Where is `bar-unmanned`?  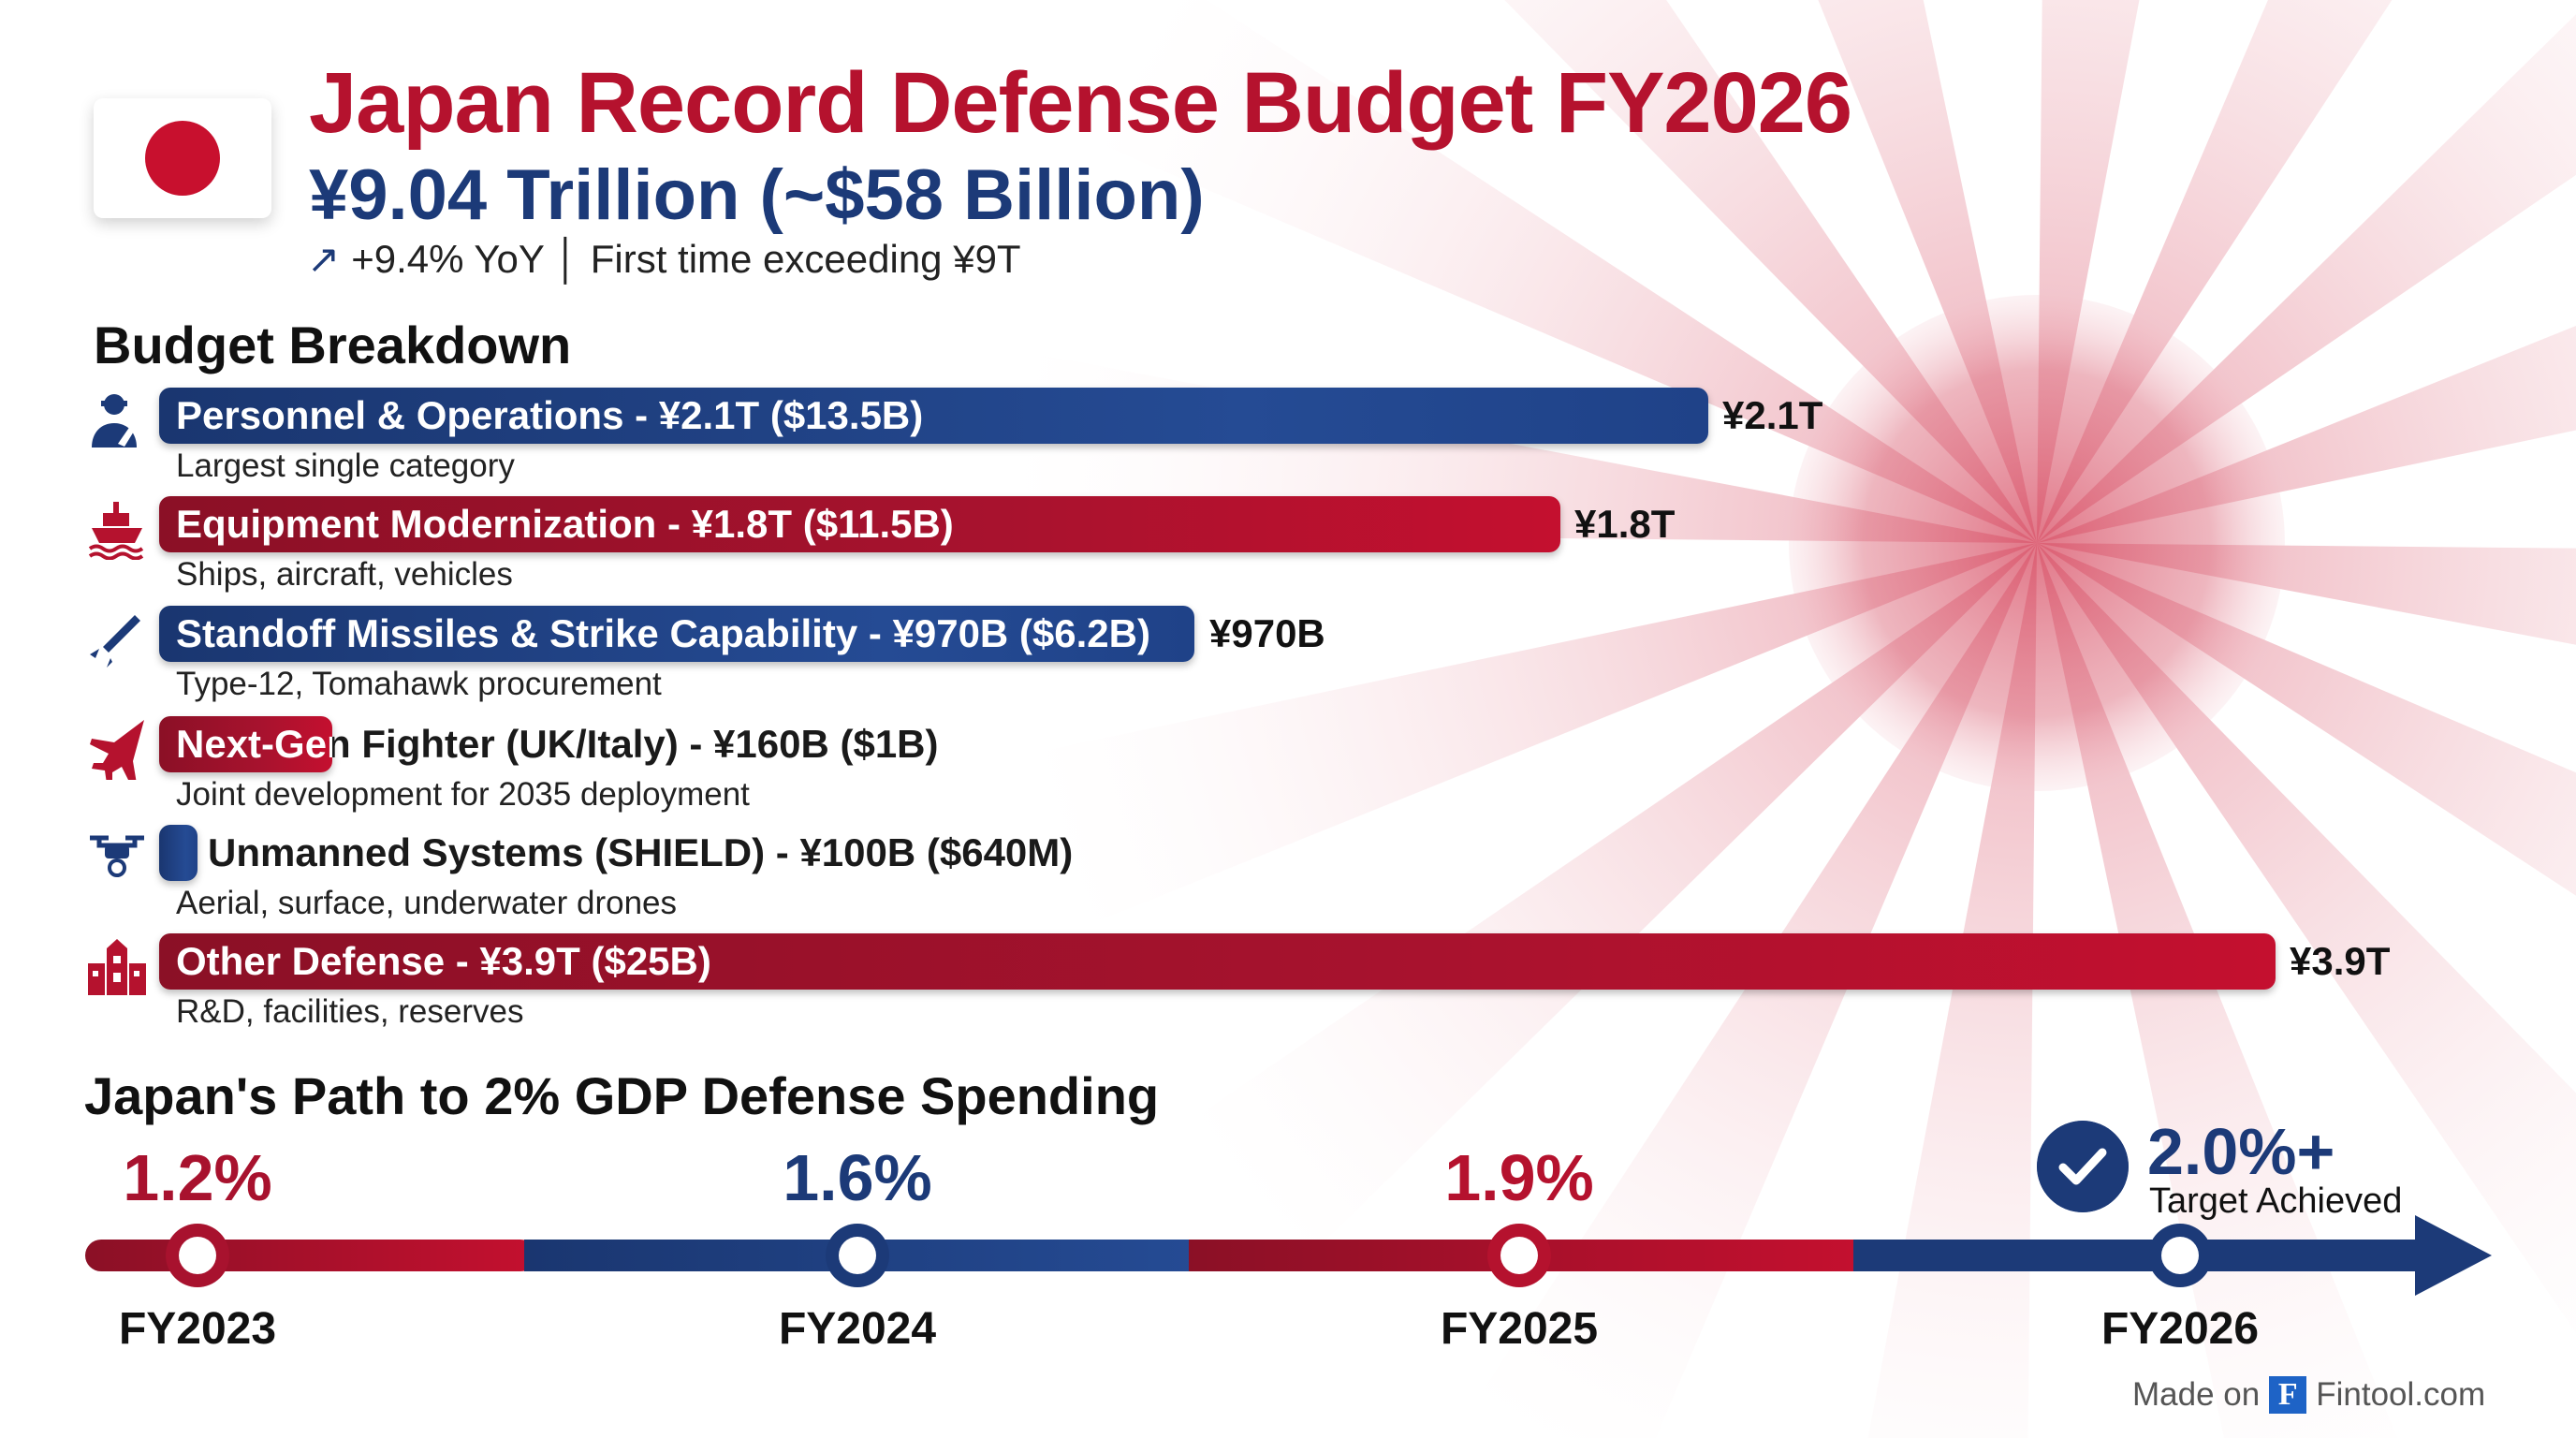
bar-unmanned is located at coordinates (179, 853).